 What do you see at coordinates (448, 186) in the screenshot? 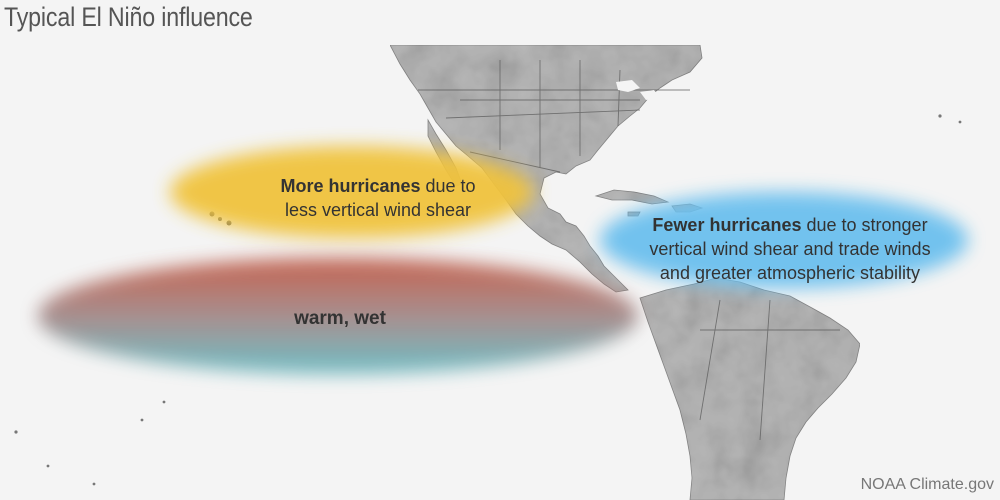
I see `more-hurricanes-line1: due to` at bounding box center [448, 186].